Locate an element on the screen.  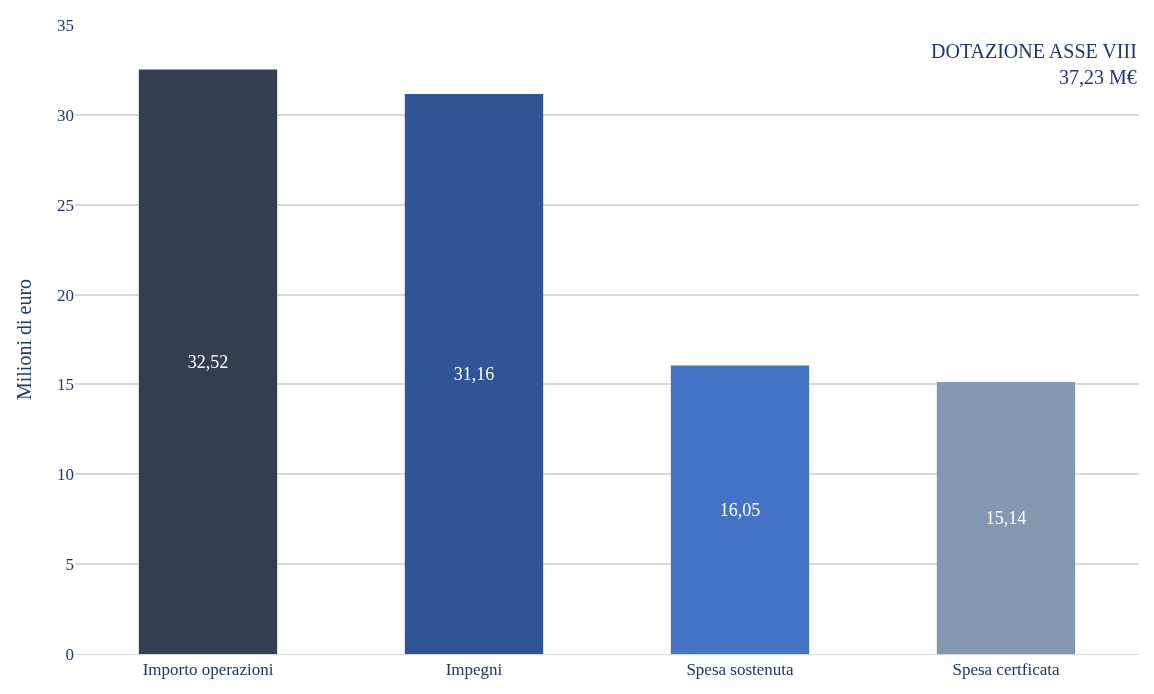
x-tick-label: Spesa certficata is located at coordinates (1006, 670).